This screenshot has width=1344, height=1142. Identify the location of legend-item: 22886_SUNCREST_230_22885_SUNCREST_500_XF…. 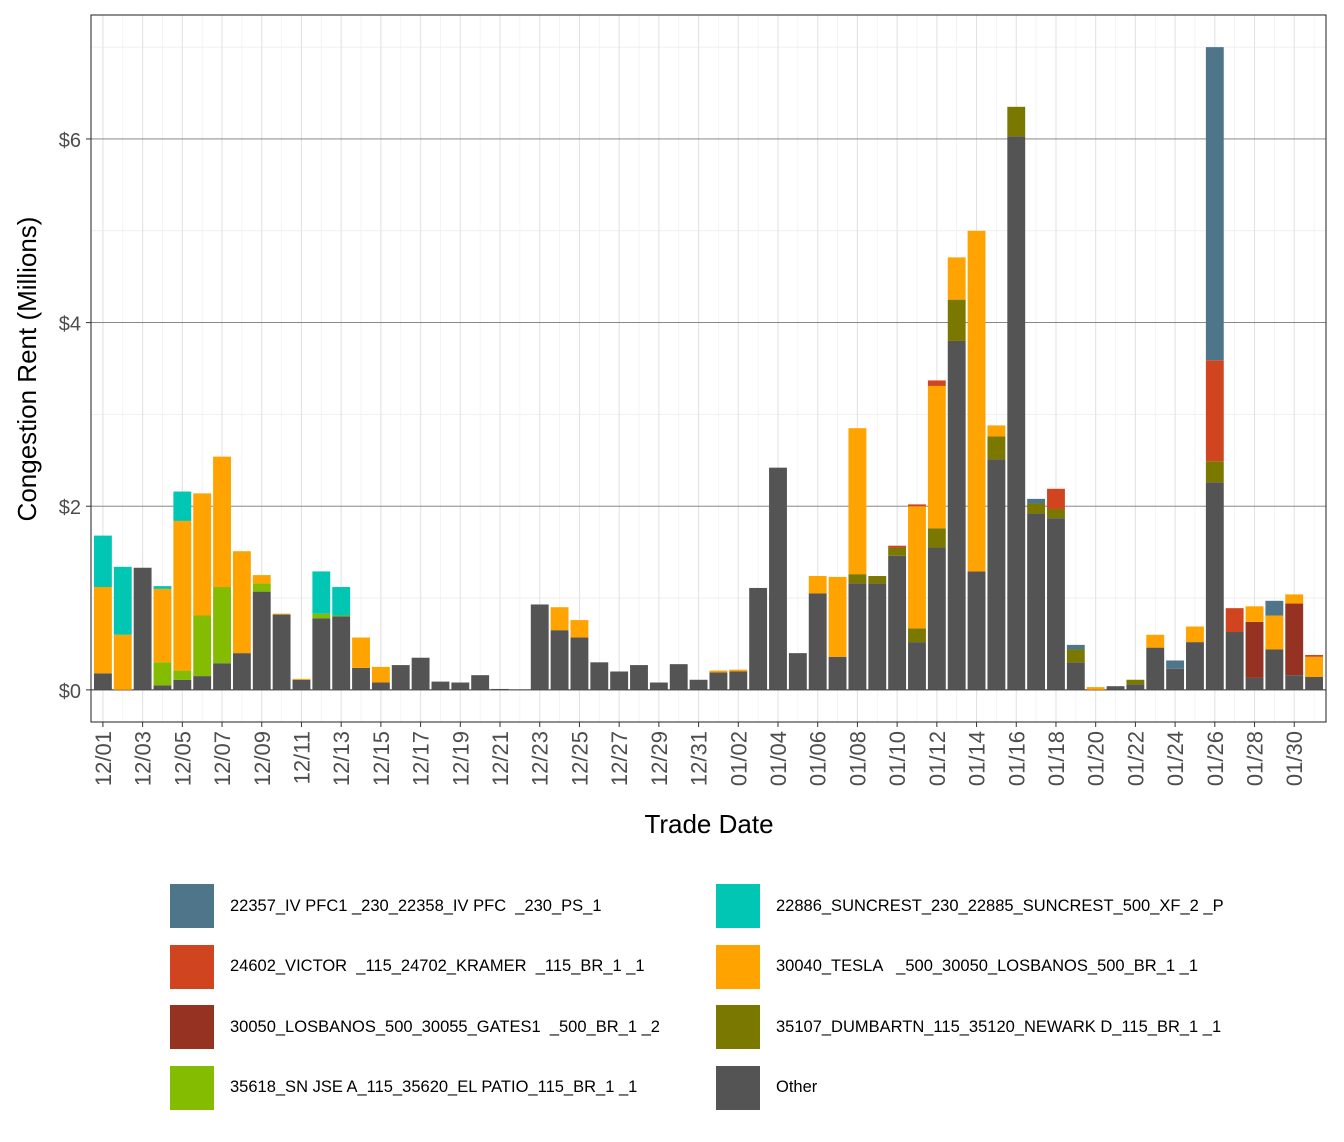
(970, 906).